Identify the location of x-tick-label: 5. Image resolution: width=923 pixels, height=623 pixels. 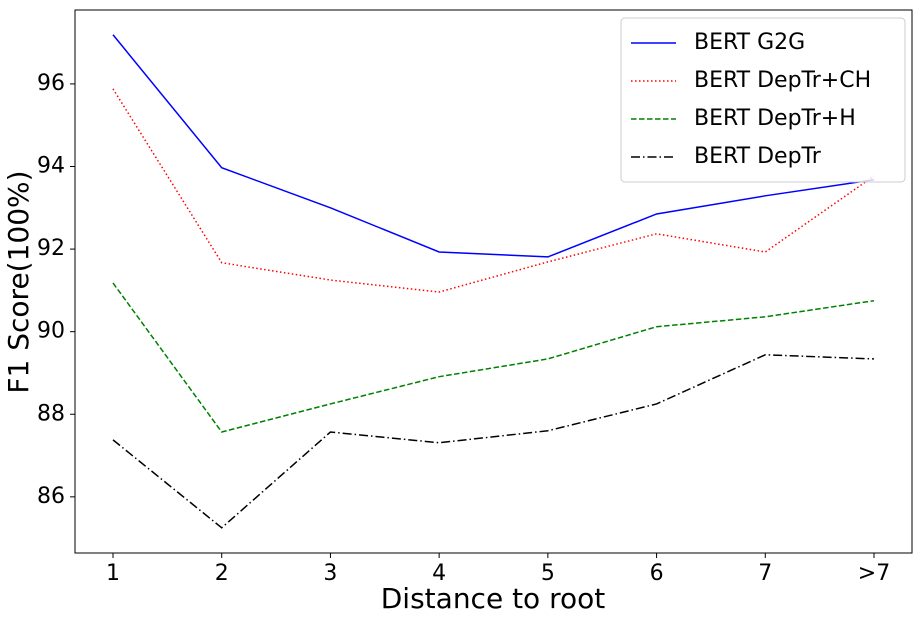
(548, 573).